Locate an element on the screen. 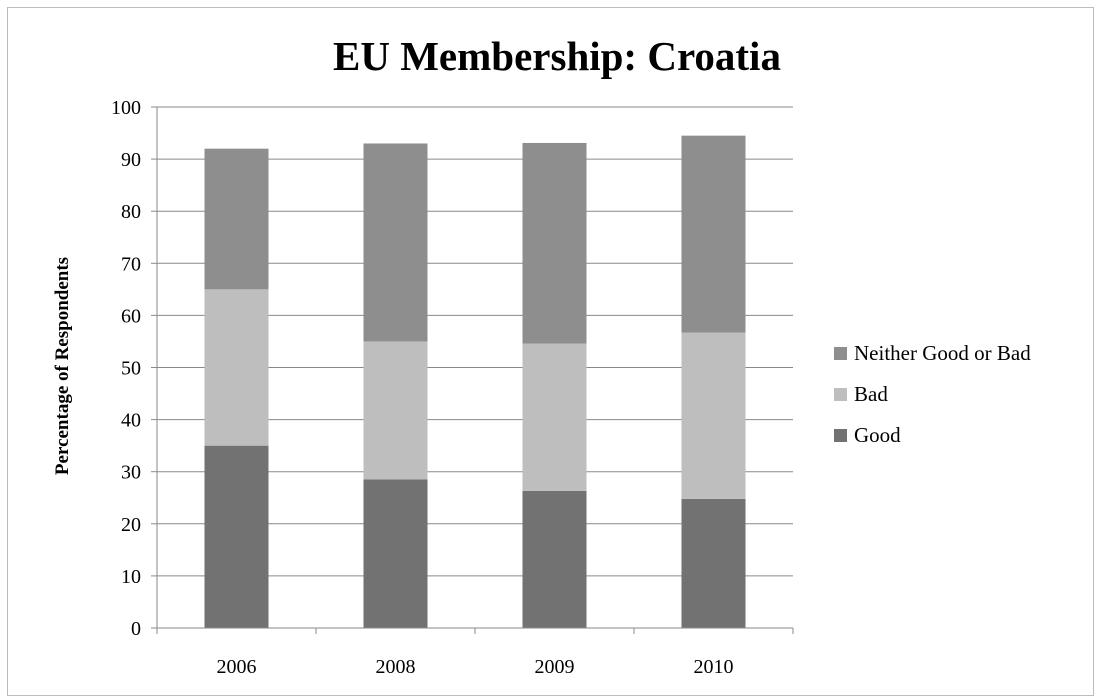 This screenshot has width=1096, height=698. y-tick-label: 0 is located at coordinates (136, 629).